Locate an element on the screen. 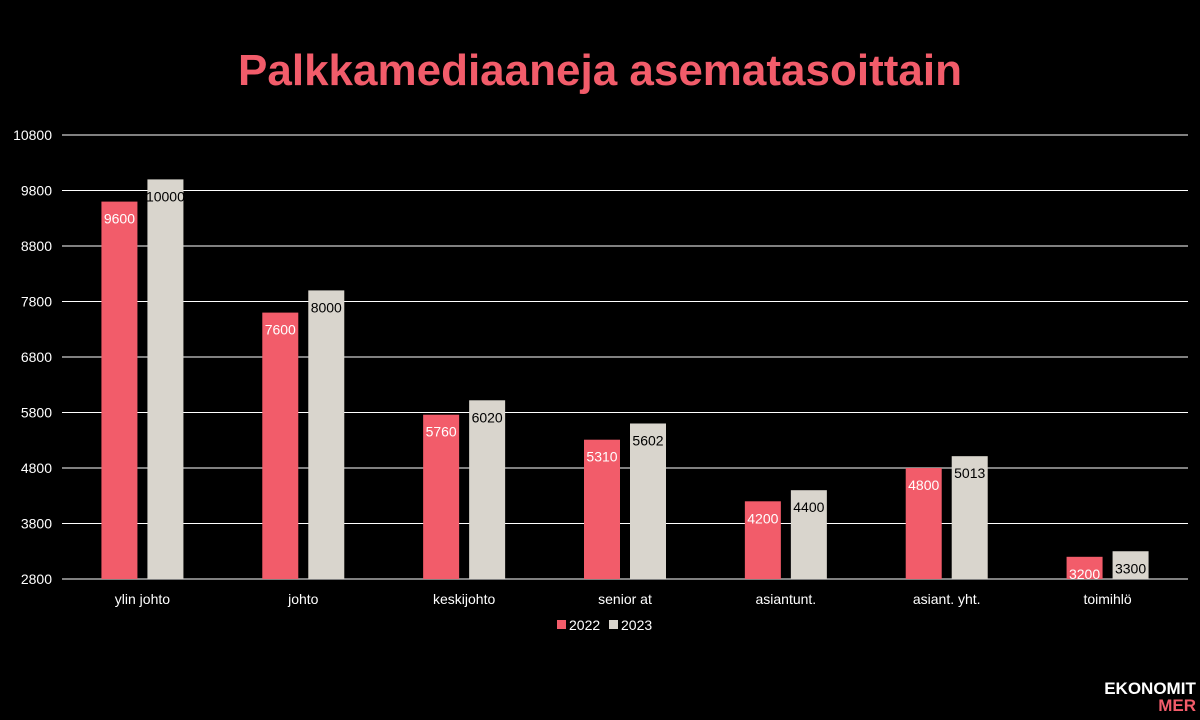 The image size is (1200, 720). y-tick-label: 3800 is located at coordinates (36, 524).